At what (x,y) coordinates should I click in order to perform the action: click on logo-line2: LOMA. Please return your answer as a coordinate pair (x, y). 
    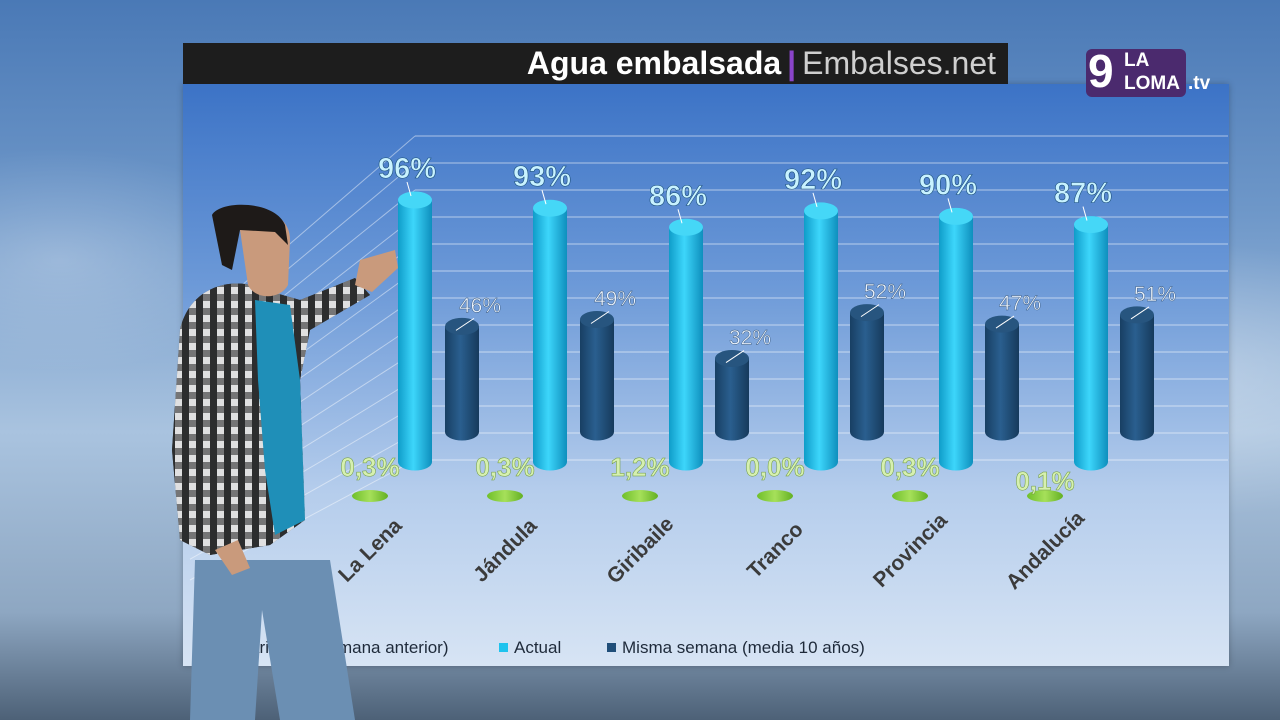
    Looking at the image, I should click on (1152, 83).